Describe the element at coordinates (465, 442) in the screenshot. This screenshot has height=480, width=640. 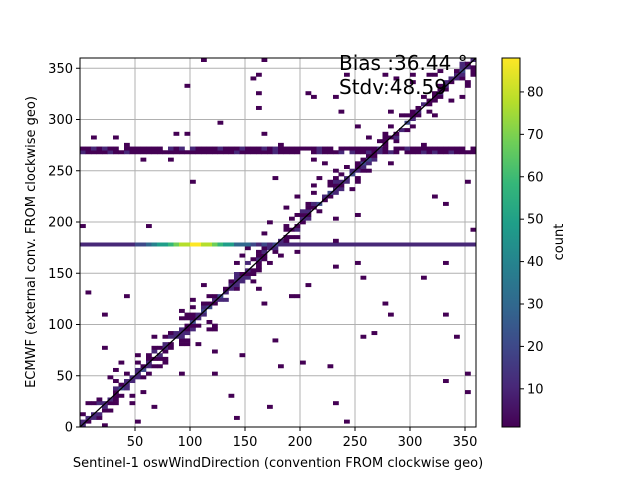
I see `x-tick-label: 350` at that location.